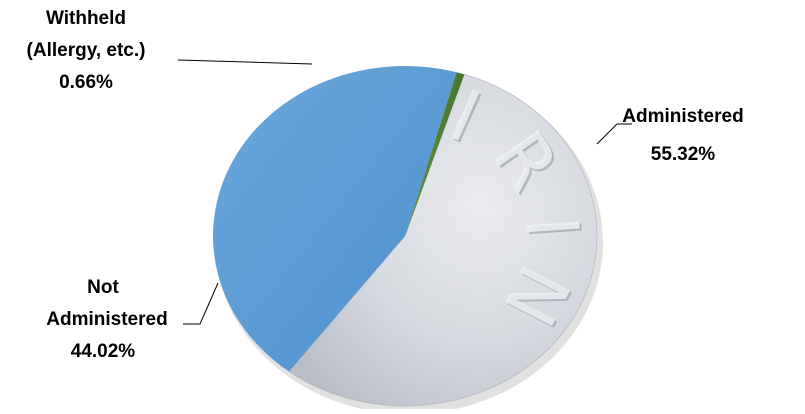 The width and height of the screenshot is (805, 414). Describe the element at coordinates (201, 303) in the screenshot. I see `leader-line-not-administered` at that location.